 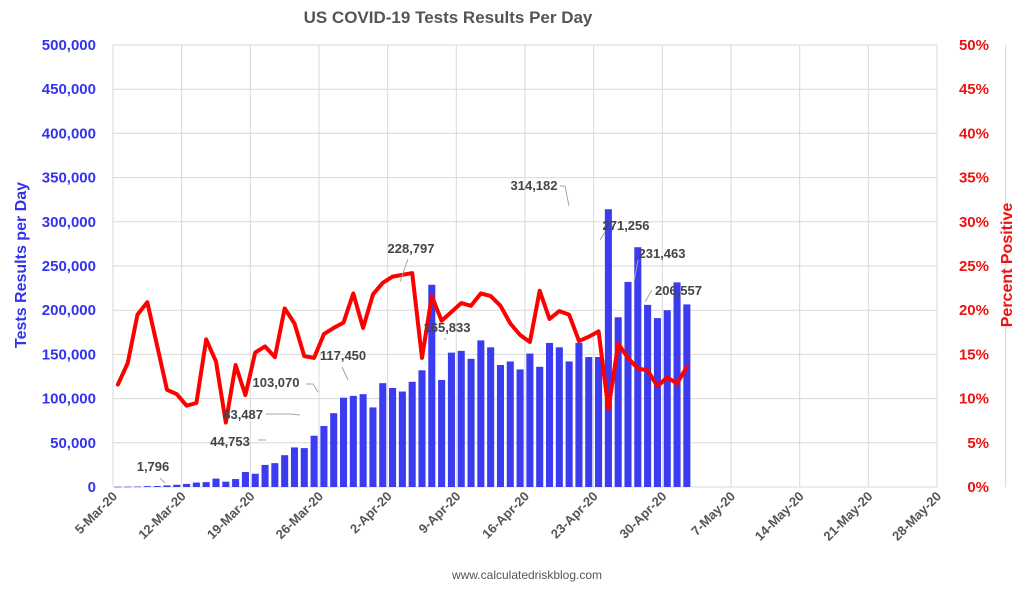 I want to click on left-y-tick-label: 200,000, so click(x=69, y=310).